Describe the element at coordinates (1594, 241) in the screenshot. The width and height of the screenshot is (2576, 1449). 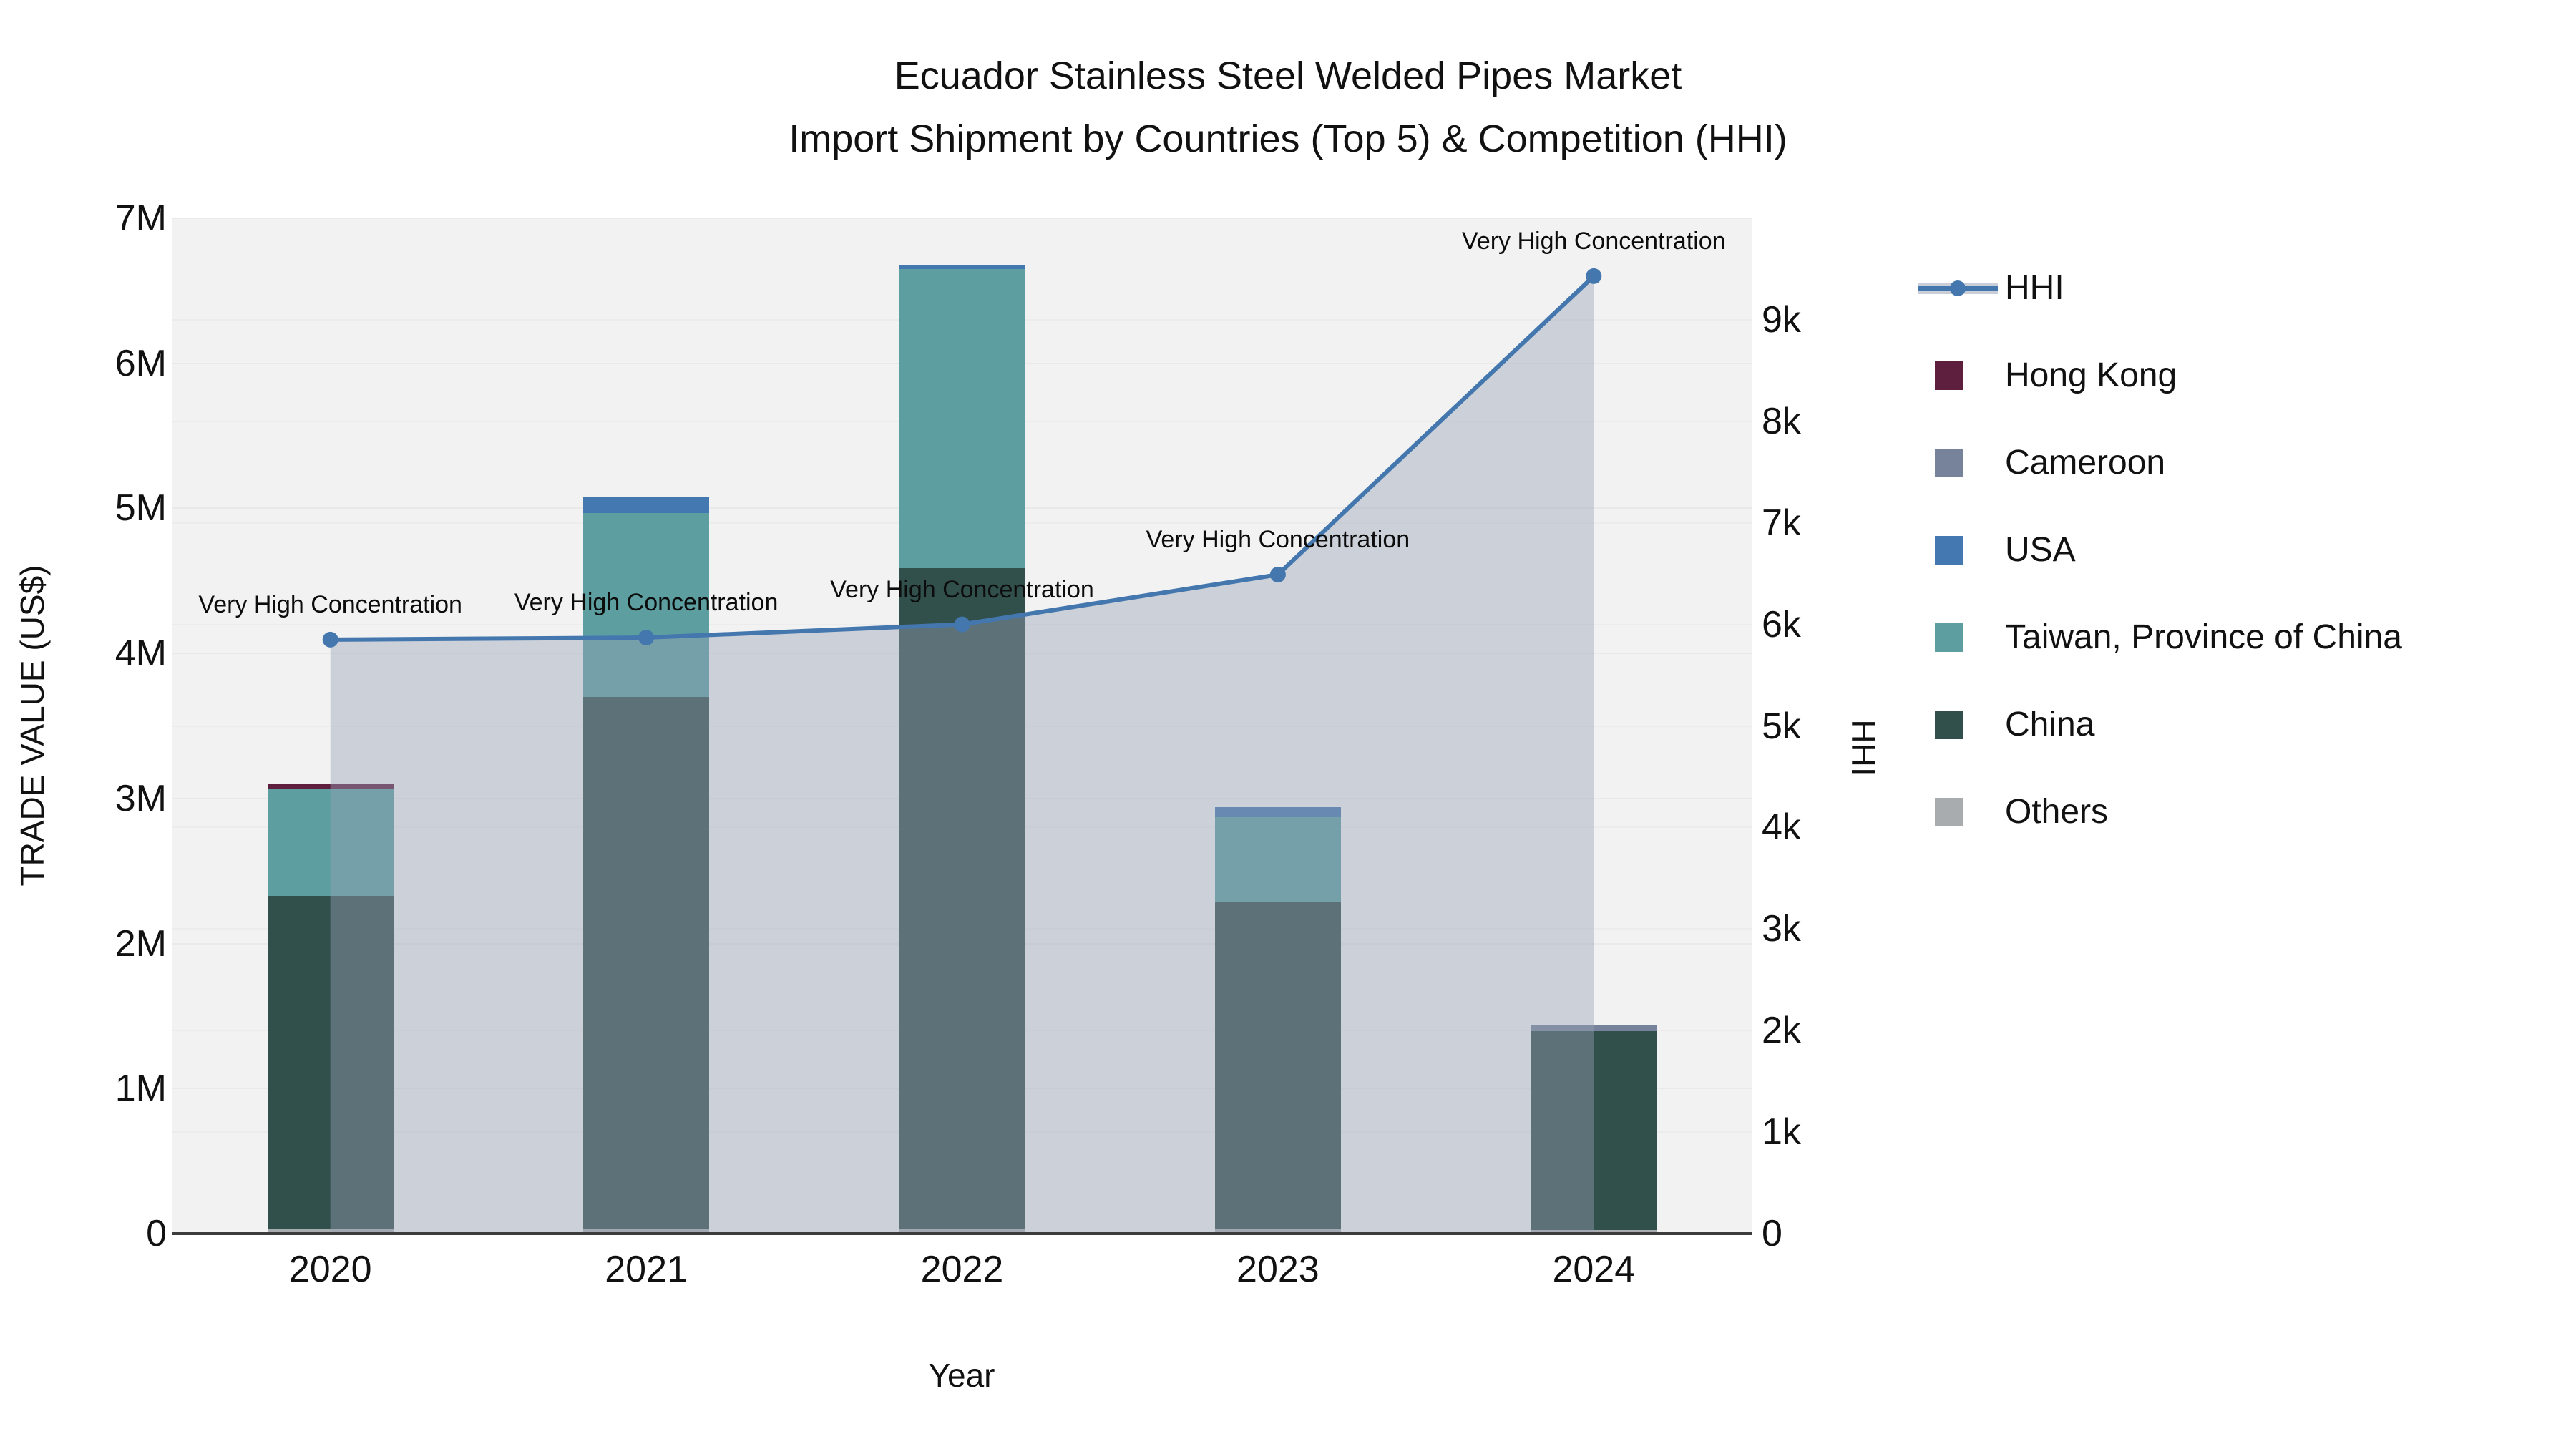
I see `annotation-2024: Very High Concentration` at that location.